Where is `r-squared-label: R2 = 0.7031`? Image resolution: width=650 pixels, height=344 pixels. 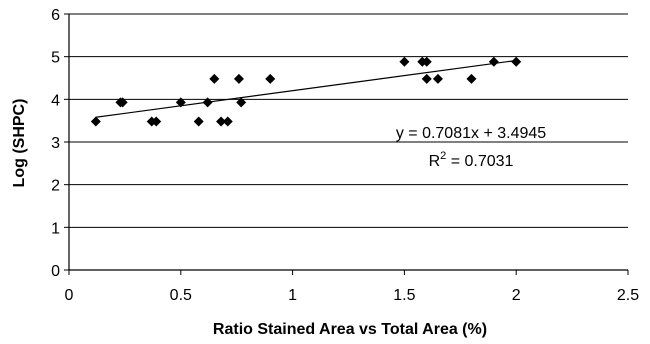
r-squared-label: R2 = 0.7031 is located at coordinates (471, 160).